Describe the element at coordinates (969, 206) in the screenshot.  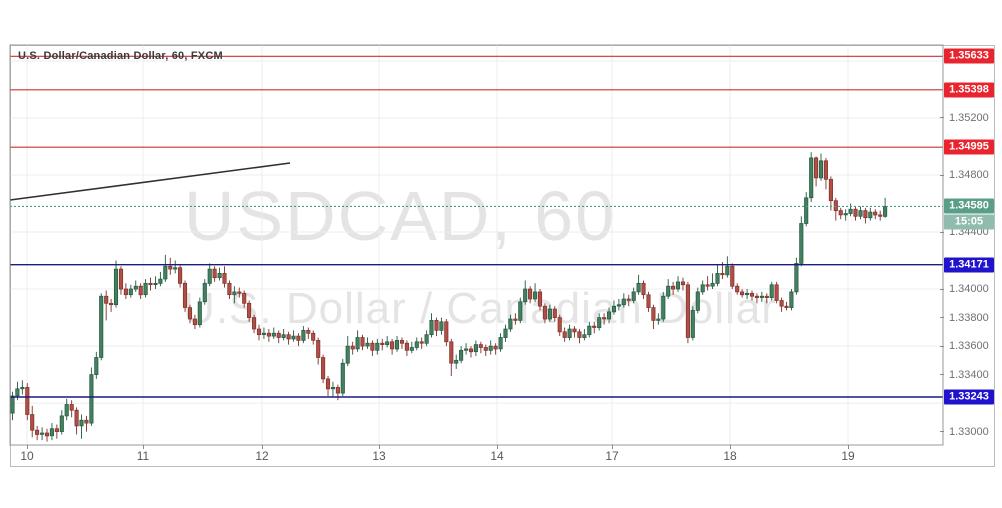
I see `price-badge-1.34580: 1.34580` at that location.